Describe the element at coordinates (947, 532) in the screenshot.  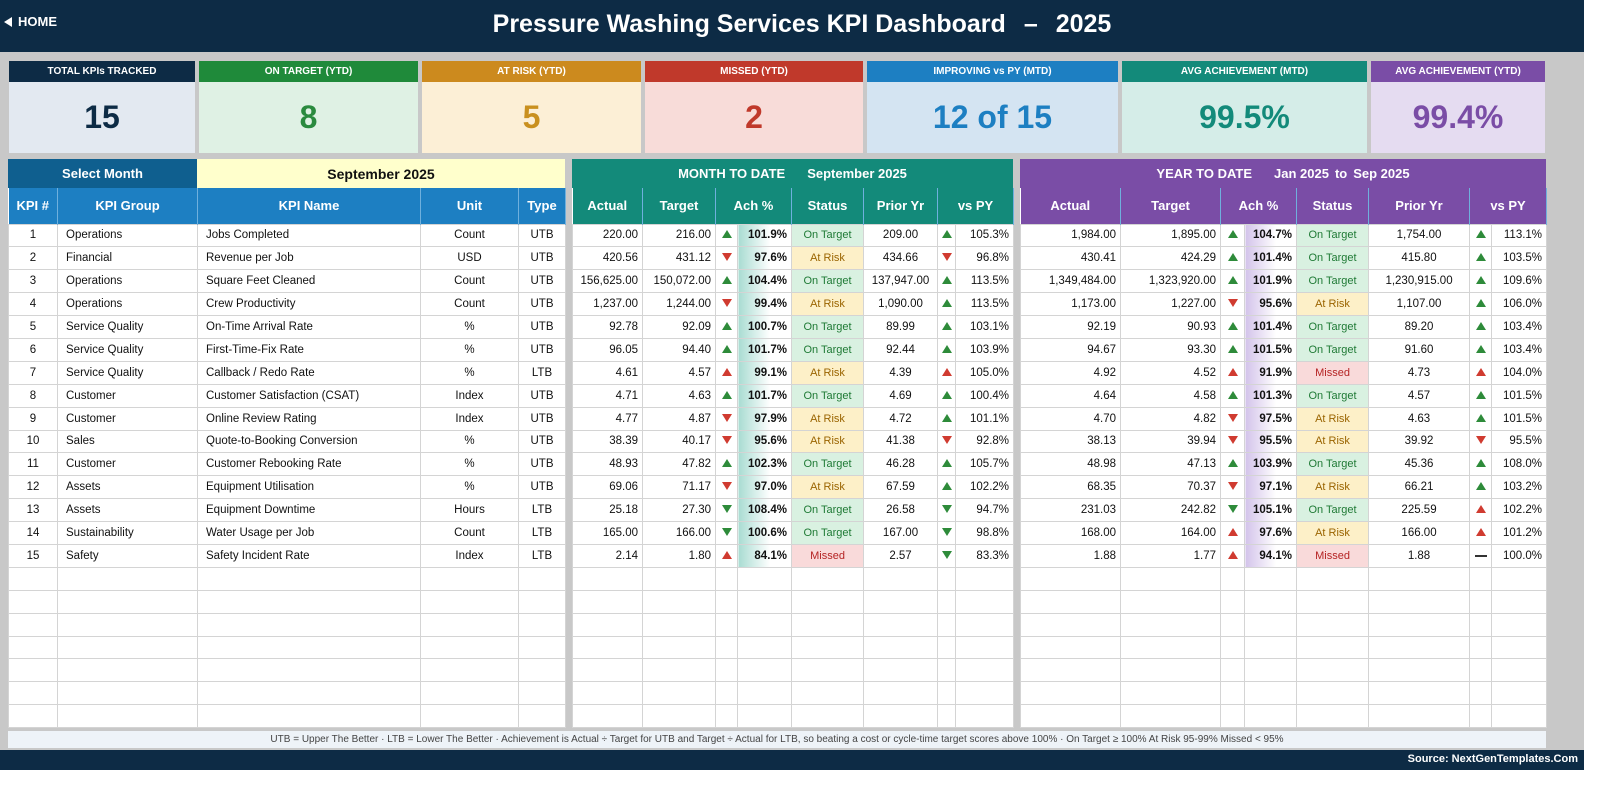
I see `down-arrow-green-icon` at that location.